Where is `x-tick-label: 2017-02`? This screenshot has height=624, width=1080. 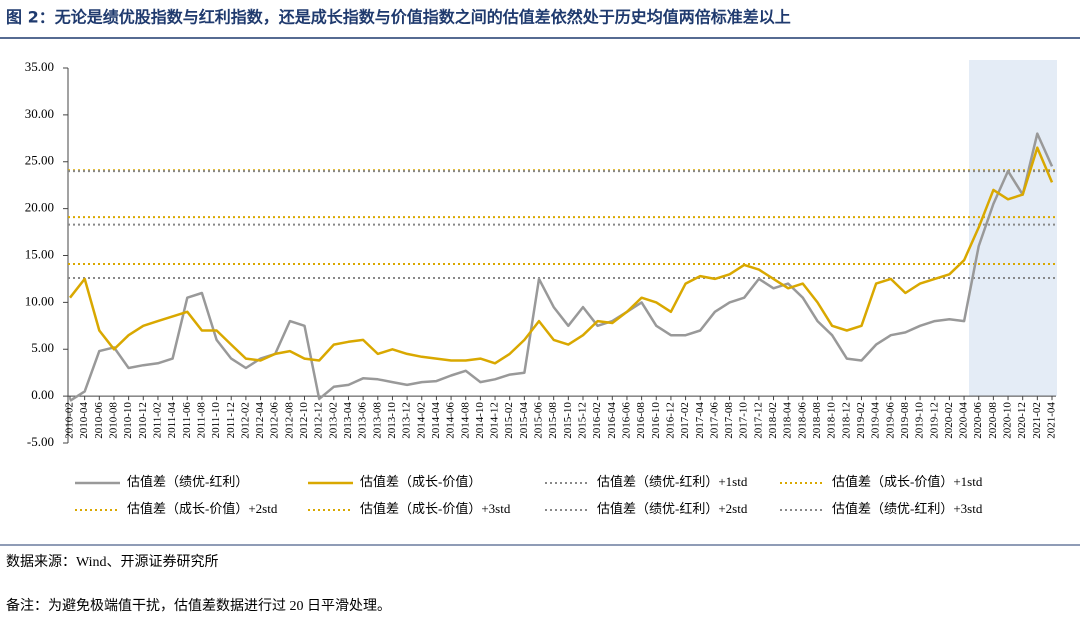
x-tick-label: 2017-02 is located at coordinates (685, 420).